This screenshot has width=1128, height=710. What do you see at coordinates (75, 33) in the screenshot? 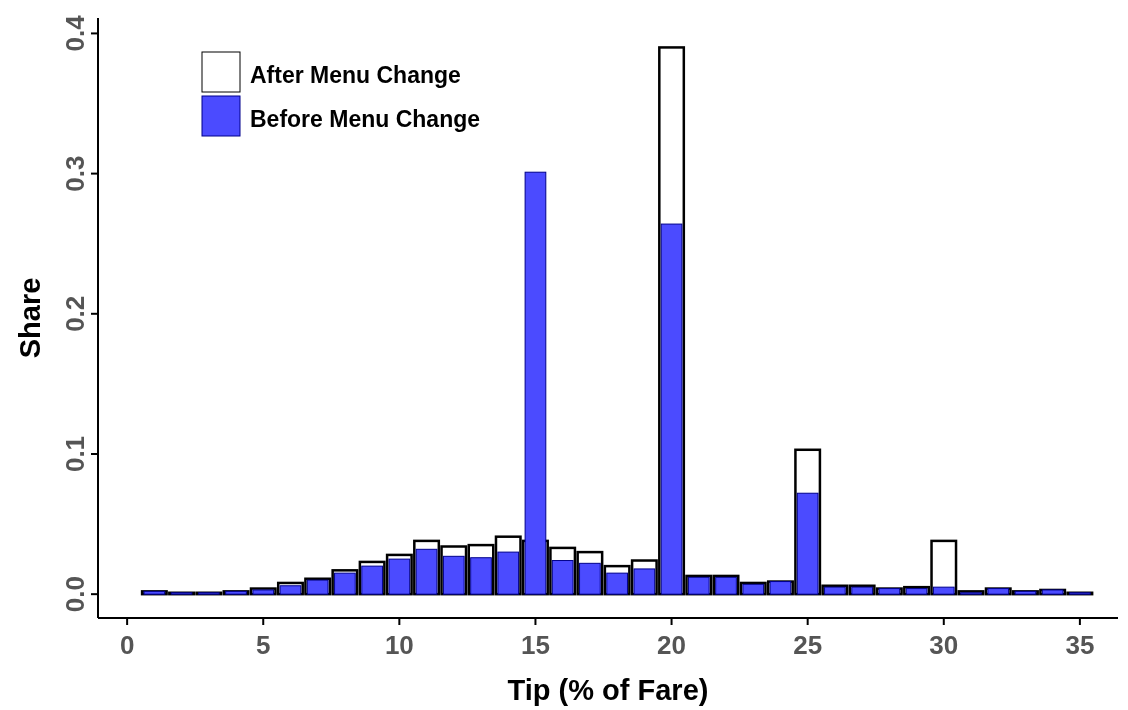
I see `y-tick-label: 0.4` at bounding box center [75, 33].